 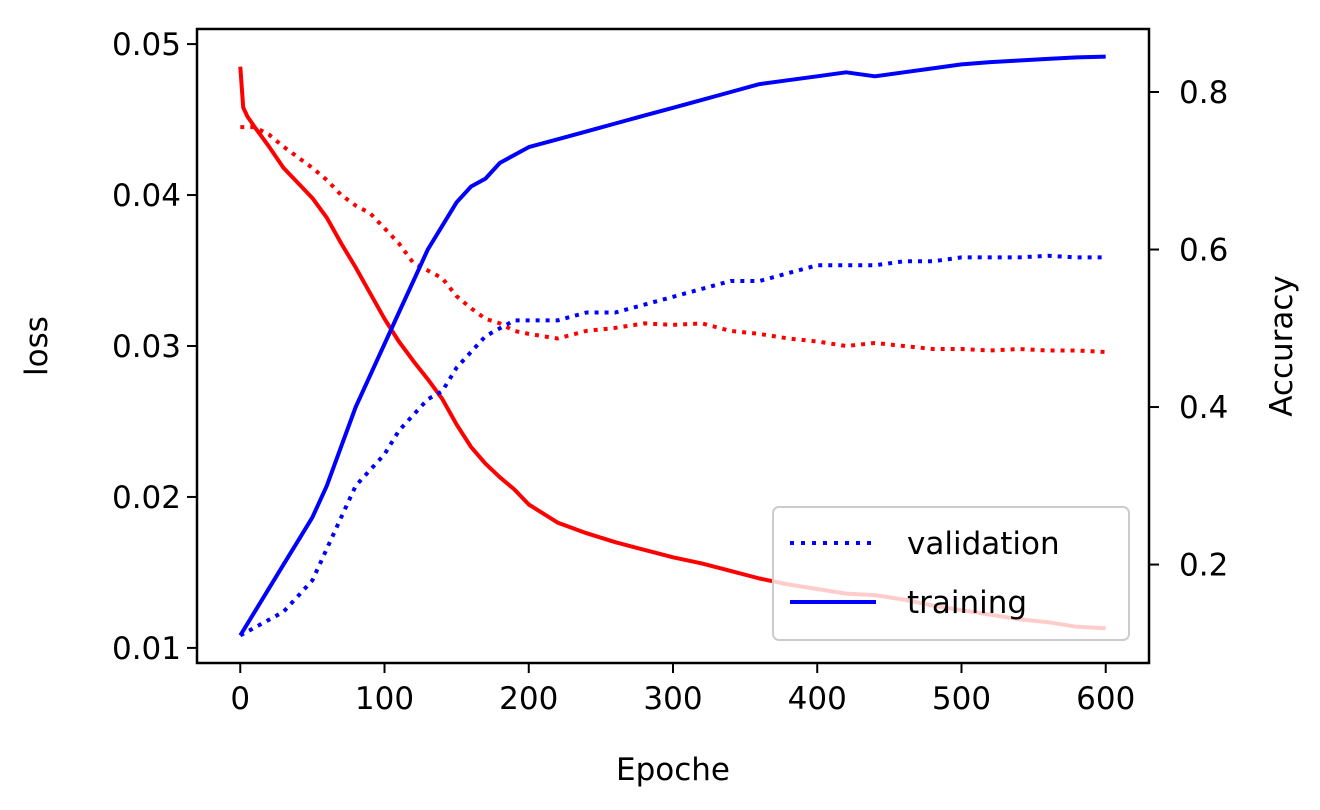 What do you see at coordinates (1105, 699) in the screenshot?
I see `x-tick-label-6: 600` at bounding box center [1105, 699].